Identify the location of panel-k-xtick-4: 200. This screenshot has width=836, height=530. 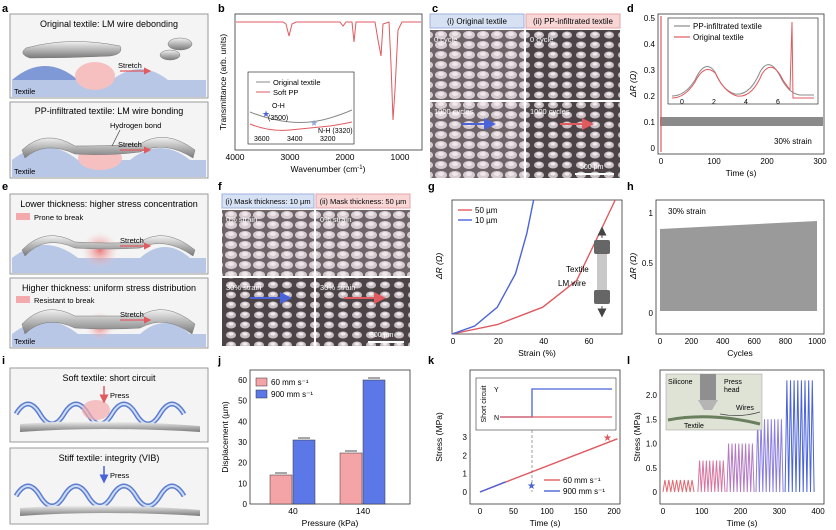
(614, 511).